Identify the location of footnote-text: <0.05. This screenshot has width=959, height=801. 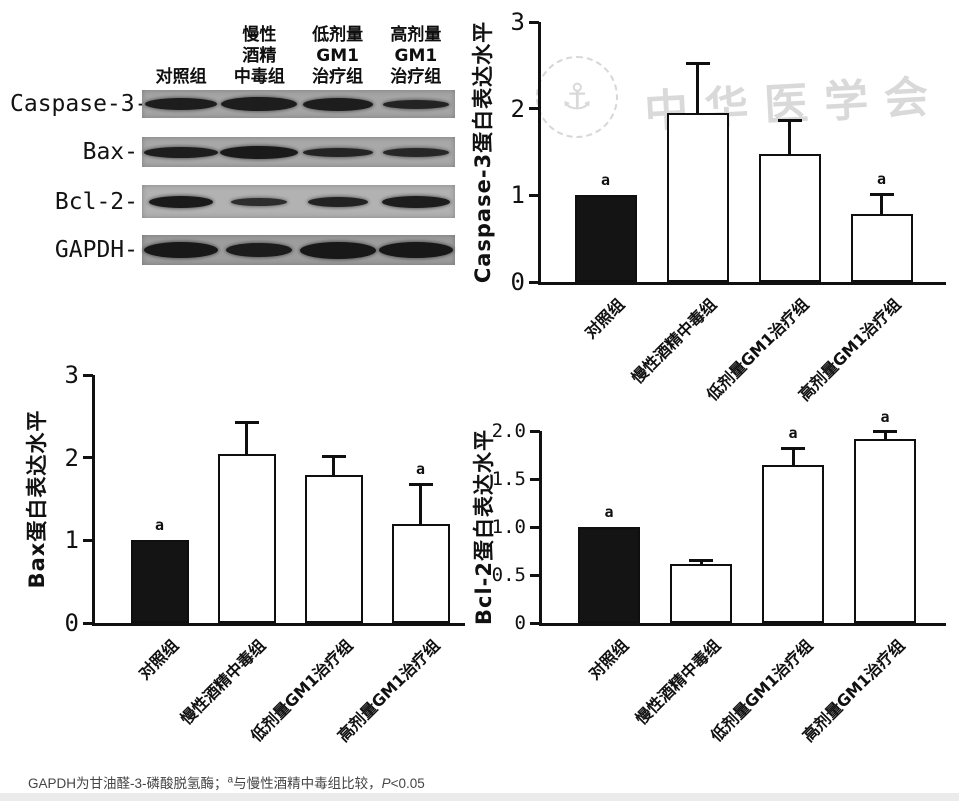
(407, 783).